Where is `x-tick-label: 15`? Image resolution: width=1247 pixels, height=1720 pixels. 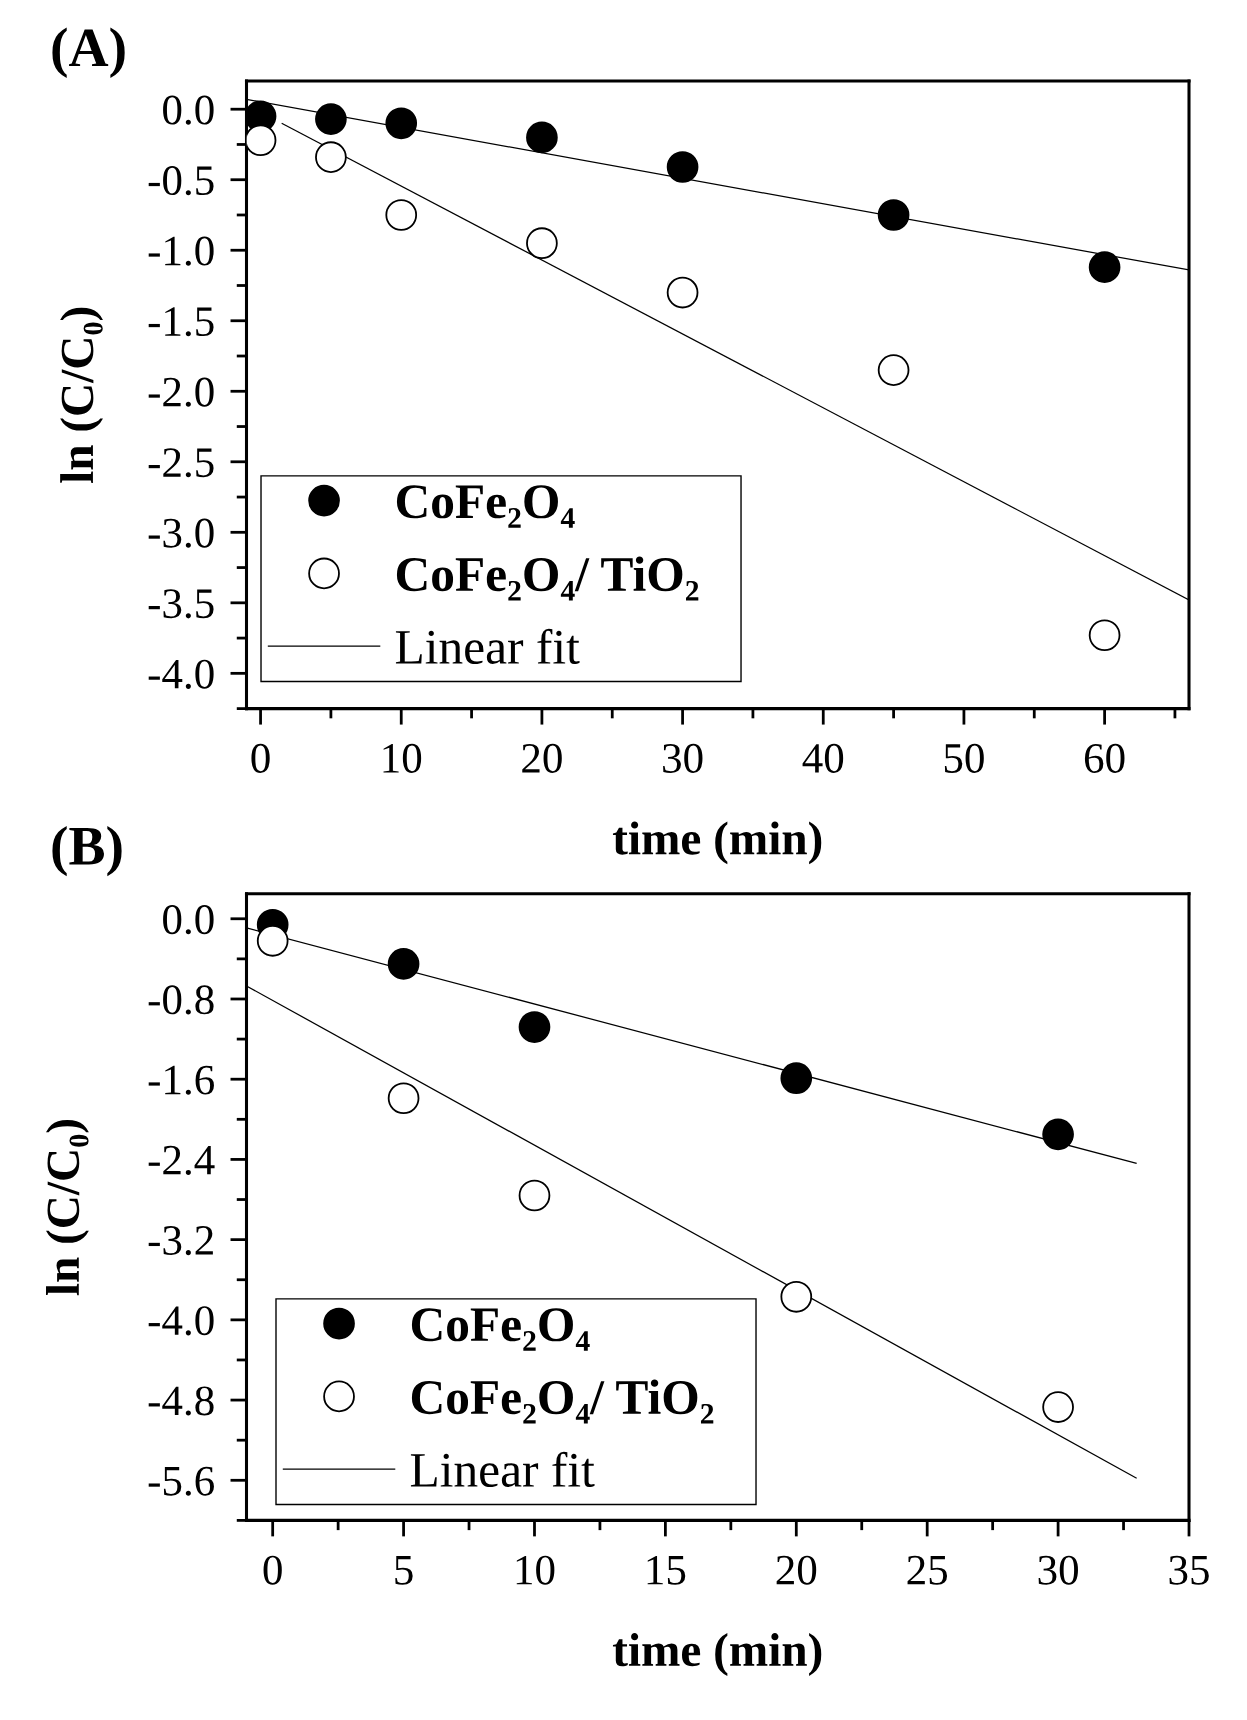
x-tick-label: 15 is located at coordinates (666, 1570).